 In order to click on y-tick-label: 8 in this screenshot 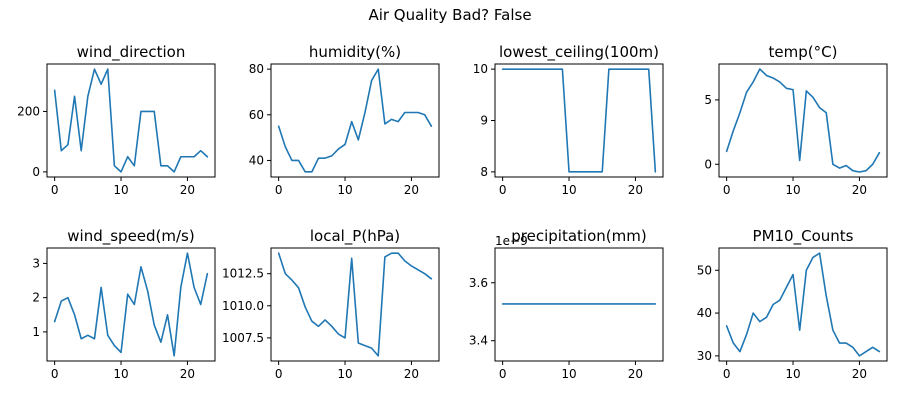, I will do `click(484, 172)`.